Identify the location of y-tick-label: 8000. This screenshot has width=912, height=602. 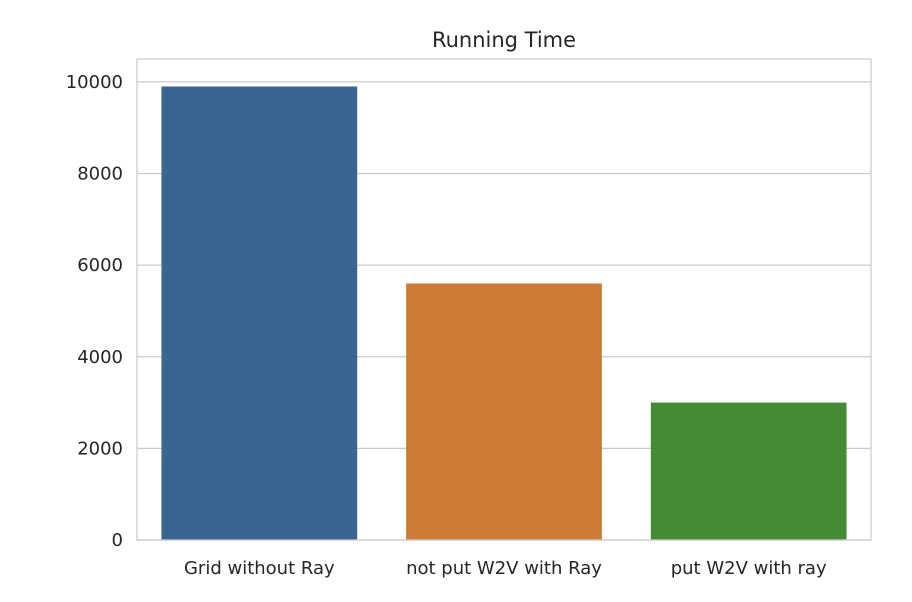
(100, 174).